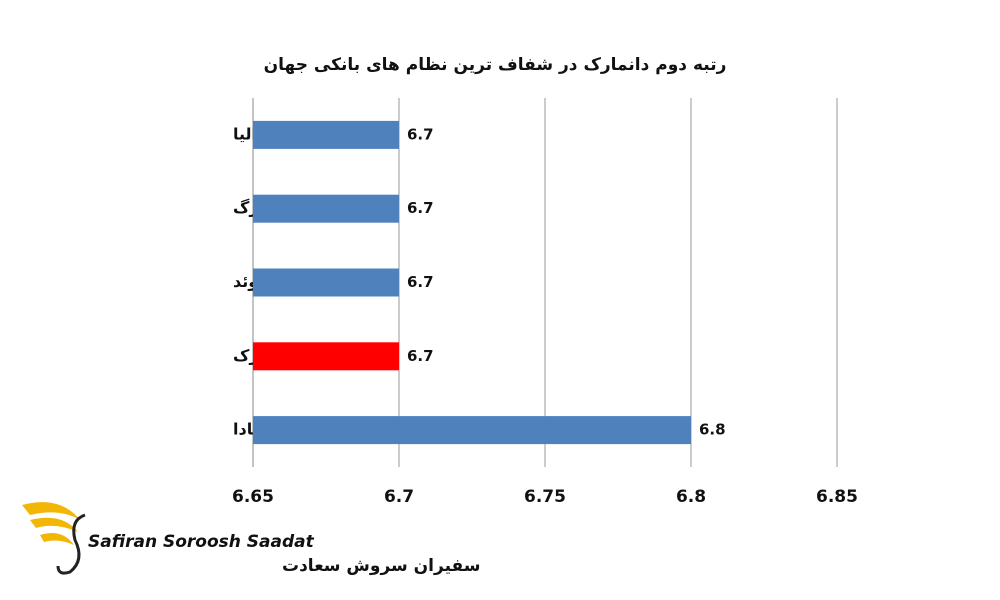 The image size is (1000, 600). What do you see at coordinates (381, 566) in the screenshot?
I see `logo-persian: سفیران سروش سعادت` at bounding box center [381, 566].